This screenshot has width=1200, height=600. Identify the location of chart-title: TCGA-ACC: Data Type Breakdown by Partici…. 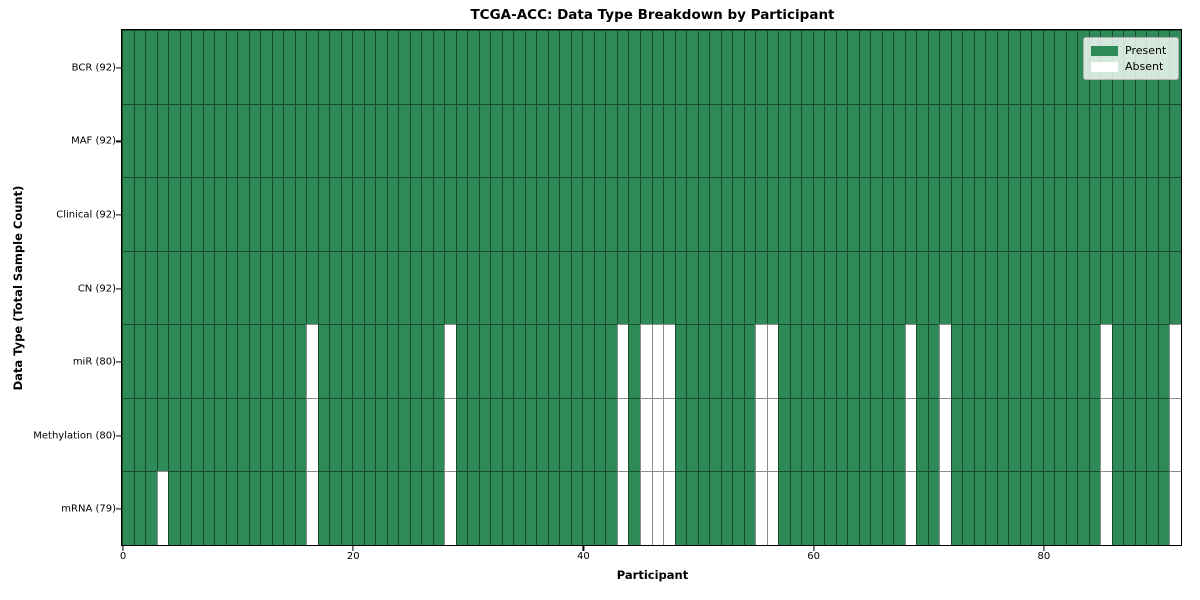
(652, 15).